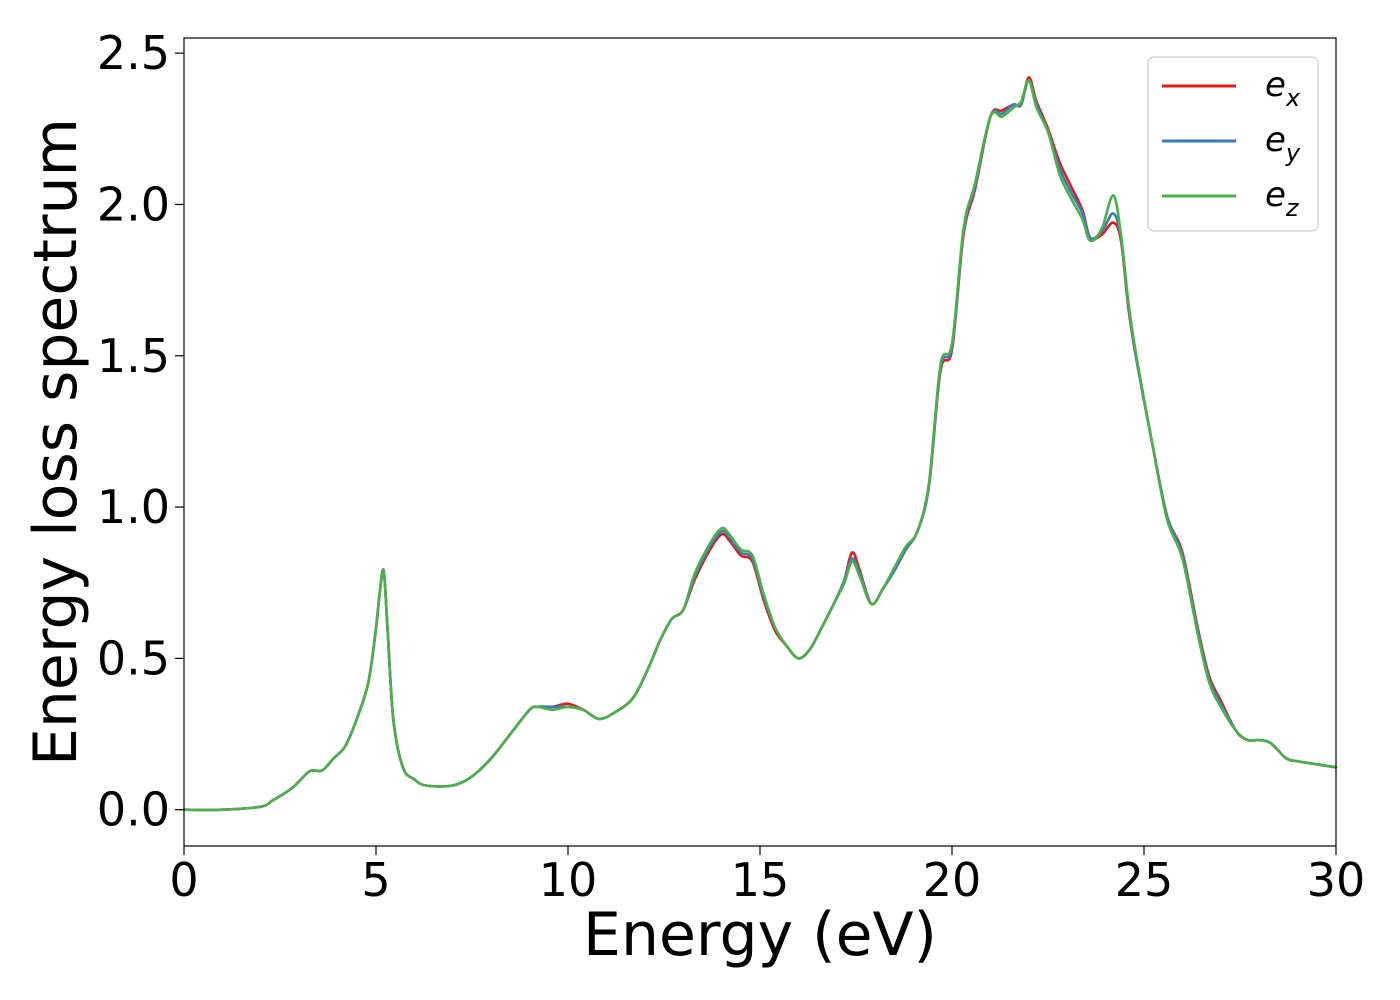 The image size is (1400, 1000). What do you see at coordinates (133, 204) in the screenshot?
I see `y-tick-label: 2.0` at bounding box center [133, 204].